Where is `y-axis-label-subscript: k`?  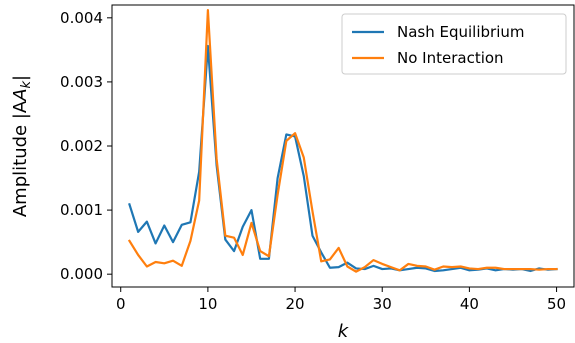 y-axis-label-subscript: k is located at coordinates (26, 84).